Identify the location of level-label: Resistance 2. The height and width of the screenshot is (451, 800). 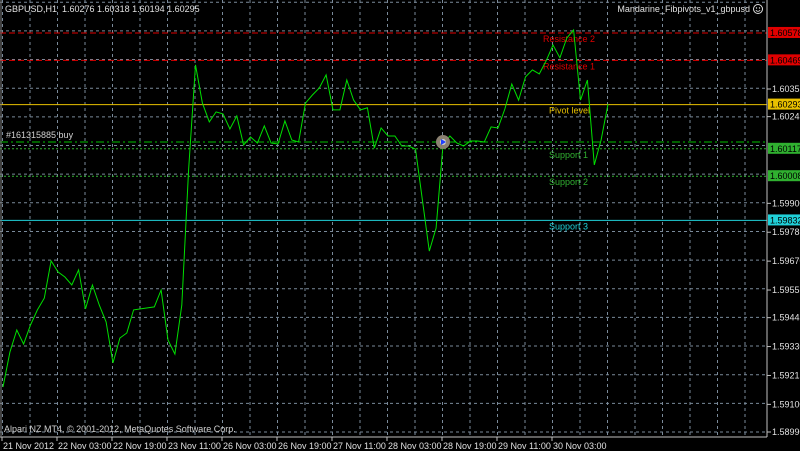
(569, 39).